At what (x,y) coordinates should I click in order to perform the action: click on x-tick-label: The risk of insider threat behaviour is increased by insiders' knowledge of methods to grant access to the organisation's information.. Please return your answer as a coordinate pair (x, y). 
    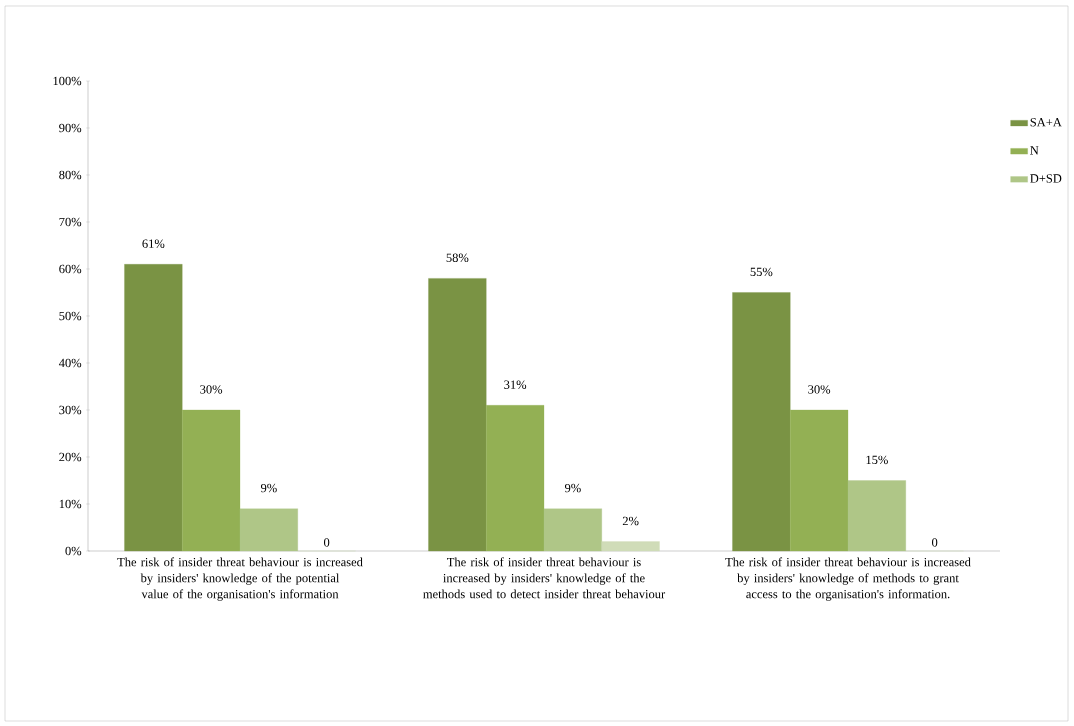
    Looking at the image, I should click on (848, 579).